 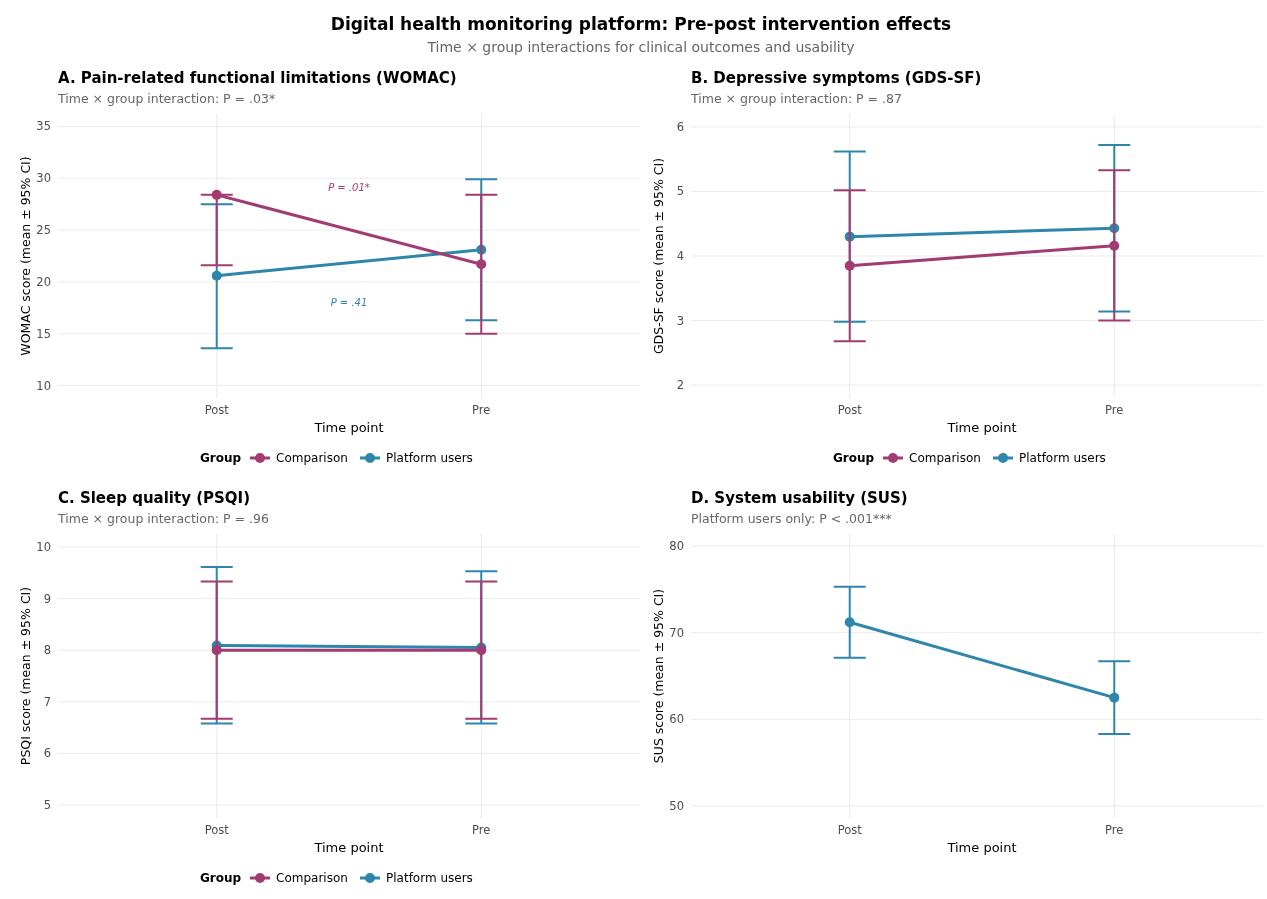 What do you see at coordinates (676, 805) in the screenshot?
I see `y-tick-label: 50` at bounding box center [676, 805].